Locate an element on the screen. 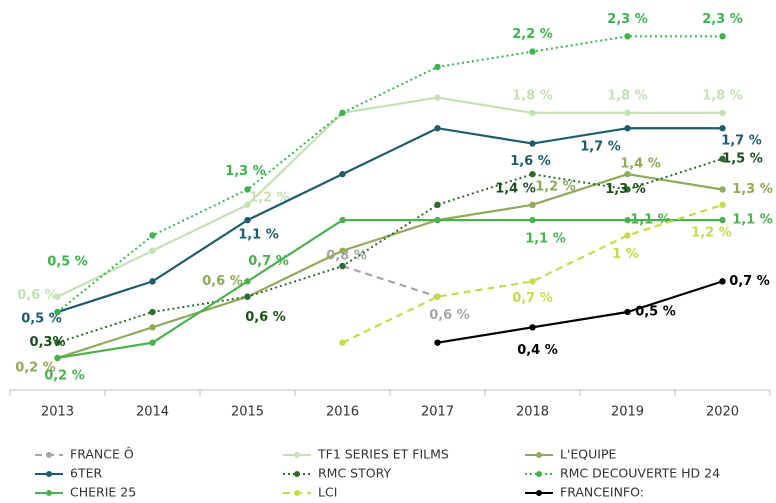  data-label: 2,3 % is located at coordinates (627, 19).